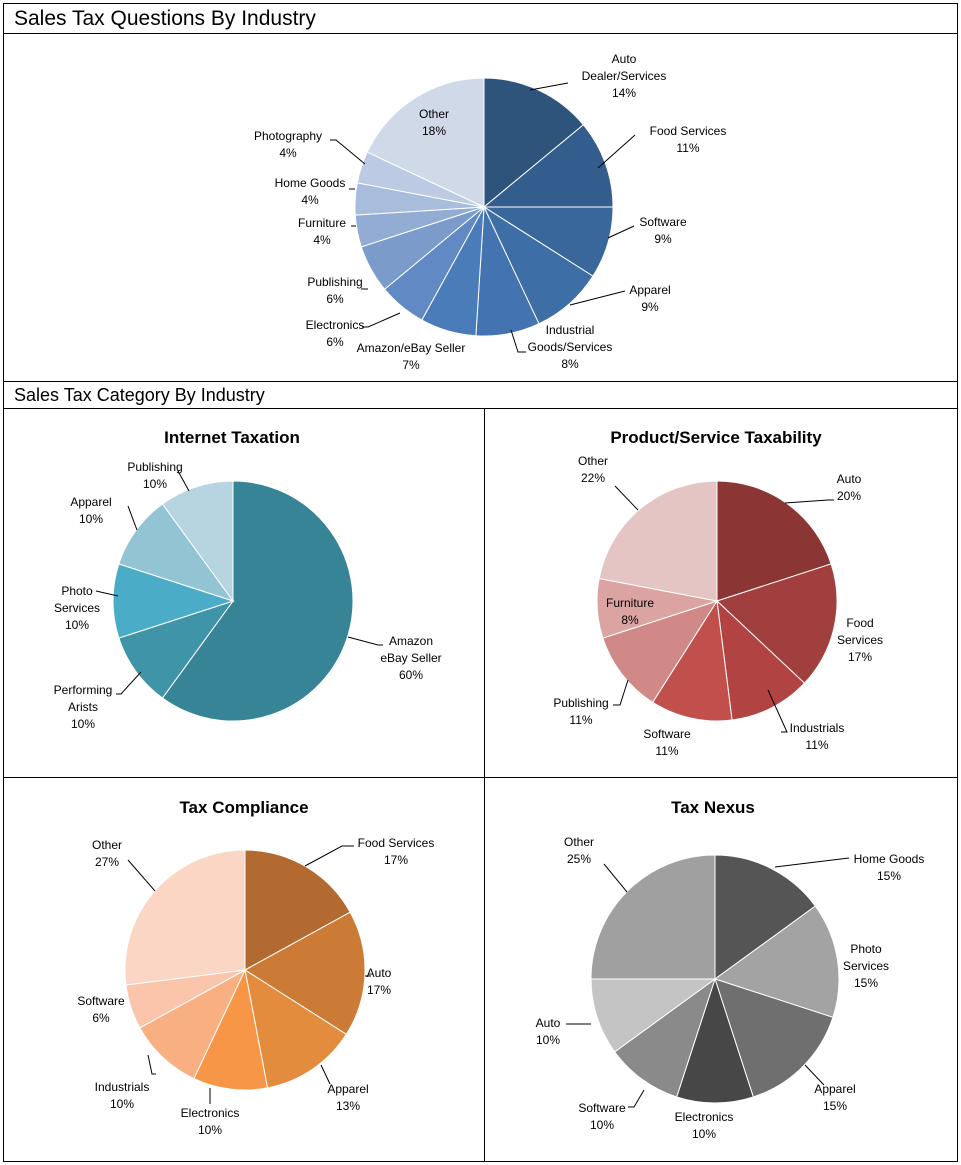  Describe the element at coordinates (334, 290) in the screenshot. I see `slice-label: Publishing 6%` at that location.